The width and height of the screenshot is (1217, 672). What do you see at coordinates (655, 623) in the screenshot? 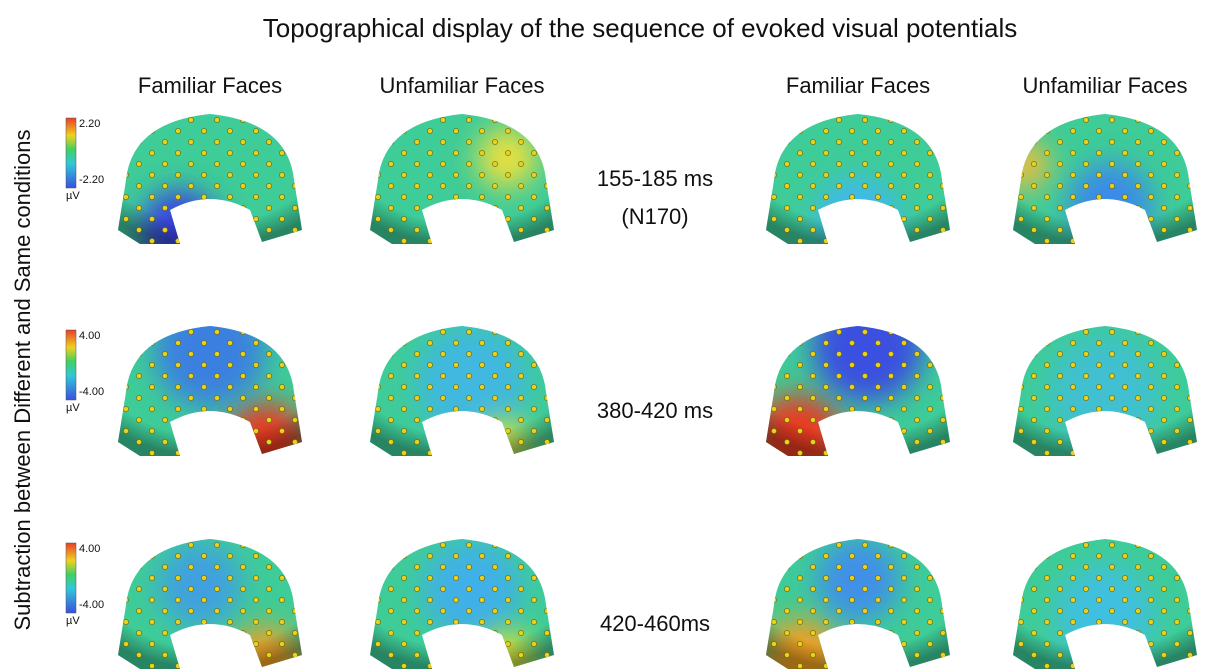
I see `time-window: 420-460ms` at bounding box center [655, 623].